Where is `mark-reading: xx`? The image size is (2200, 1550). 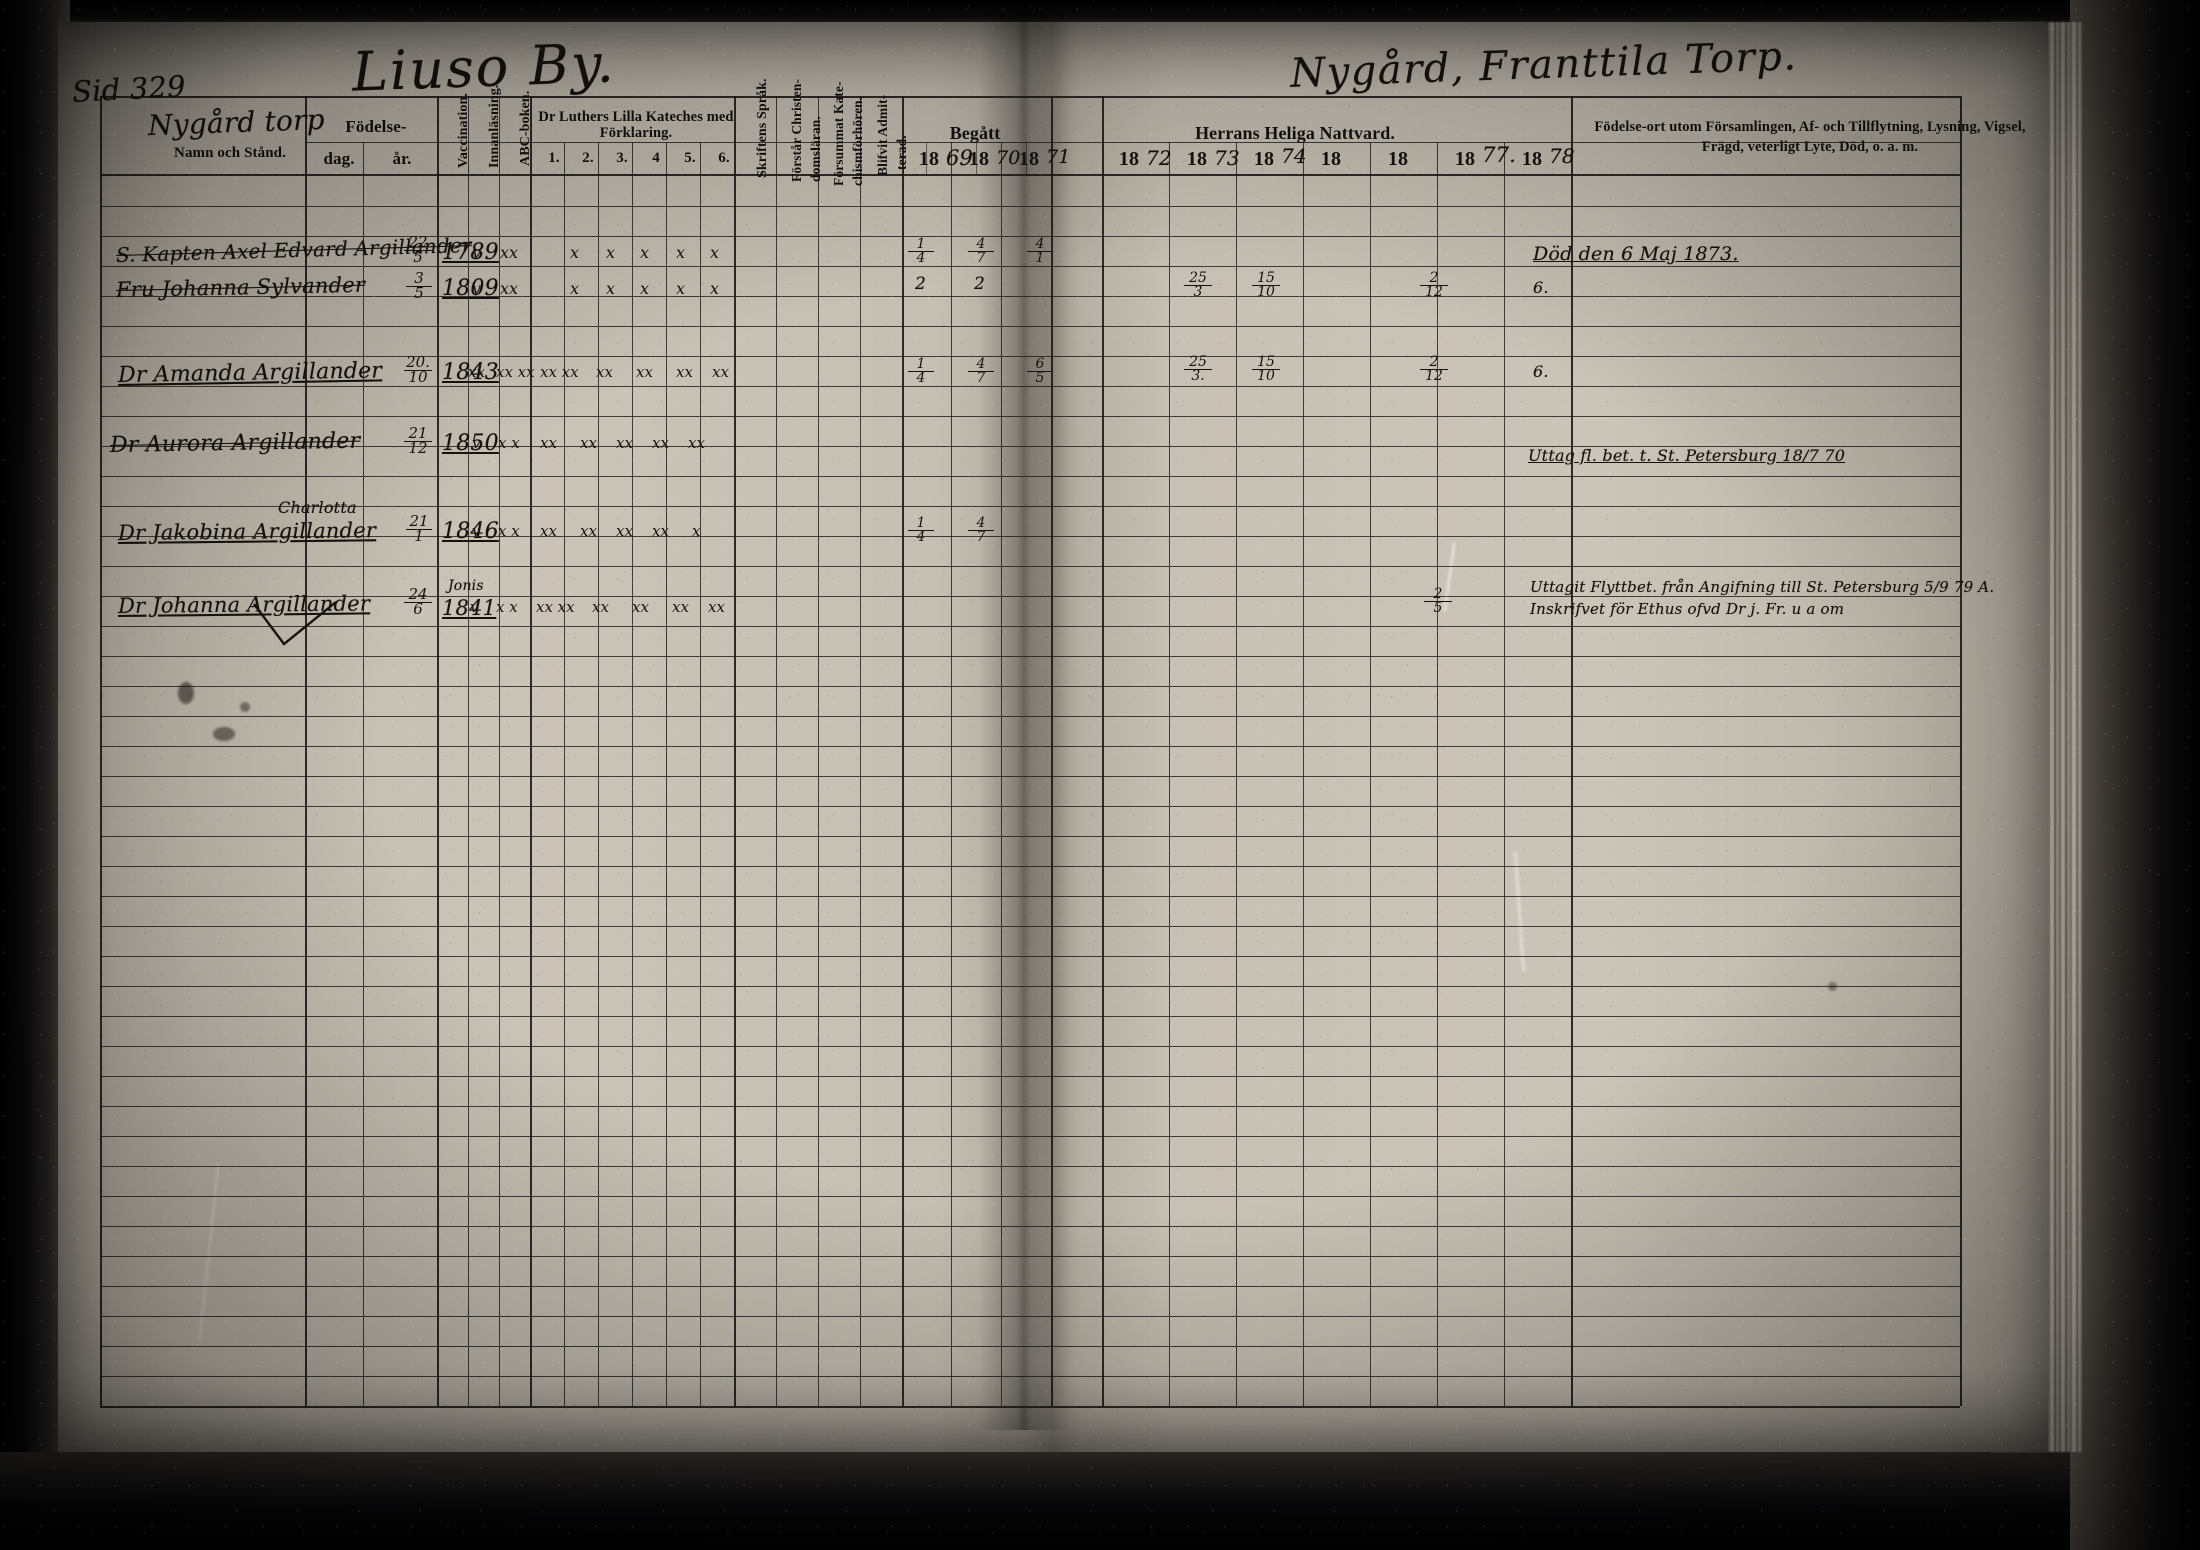
mark-reading: xx is located at coordinates (509, 288).